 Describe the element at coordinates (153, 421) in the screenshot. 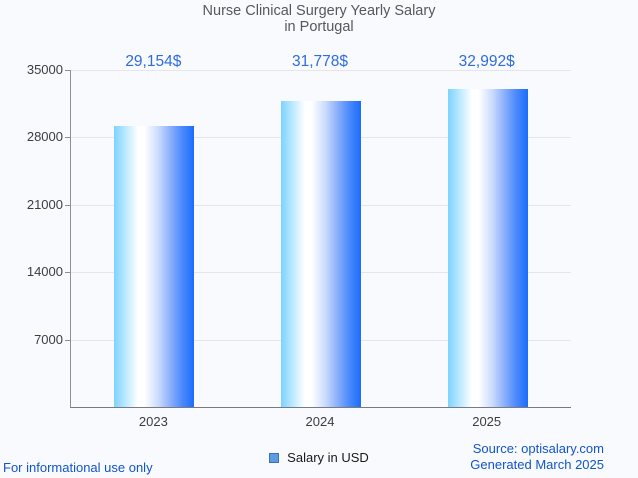

I see `x-axis-label-2023: 2023` at that location.